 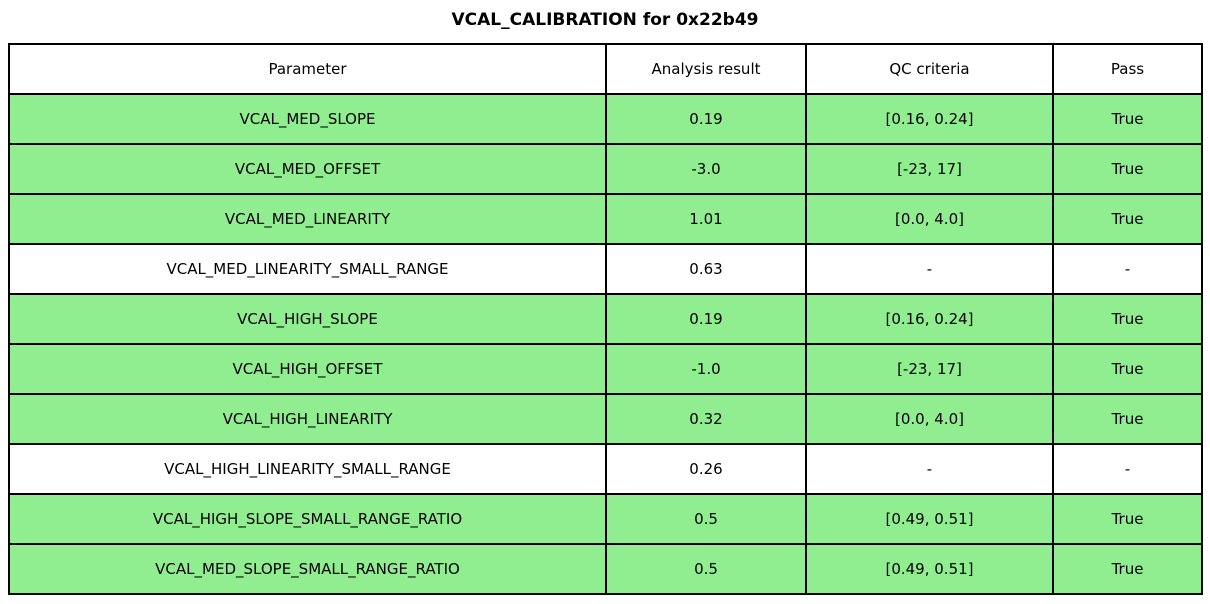 I want to click on table-row: VCAL_MED_LINEARITY_SMALL_RANGE 0.63- -, so click(x=605, y=269).